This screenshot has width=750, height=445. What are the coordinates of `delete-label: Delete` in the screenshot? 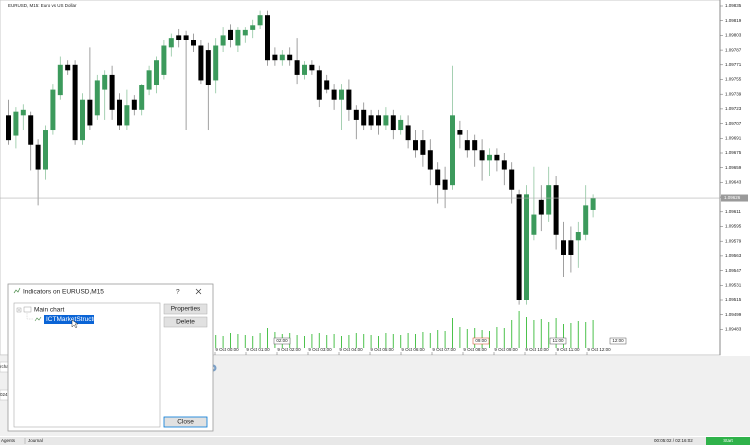 It's located at (185, 322).